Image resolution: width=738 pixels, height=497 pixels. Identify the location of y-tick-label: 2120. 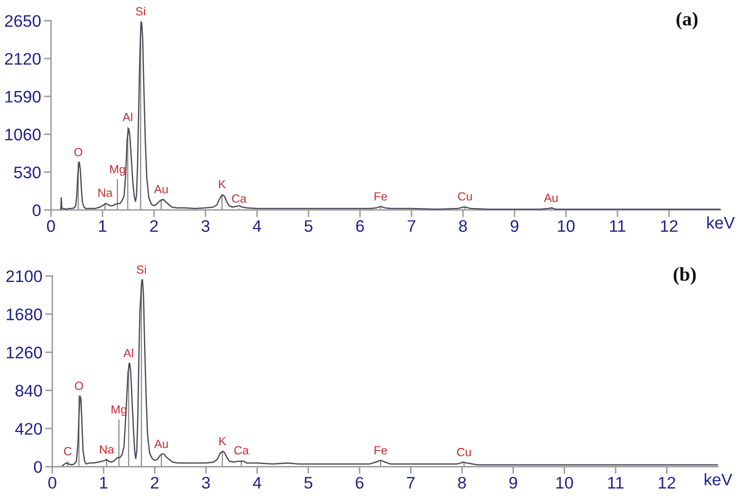
(23, 58).